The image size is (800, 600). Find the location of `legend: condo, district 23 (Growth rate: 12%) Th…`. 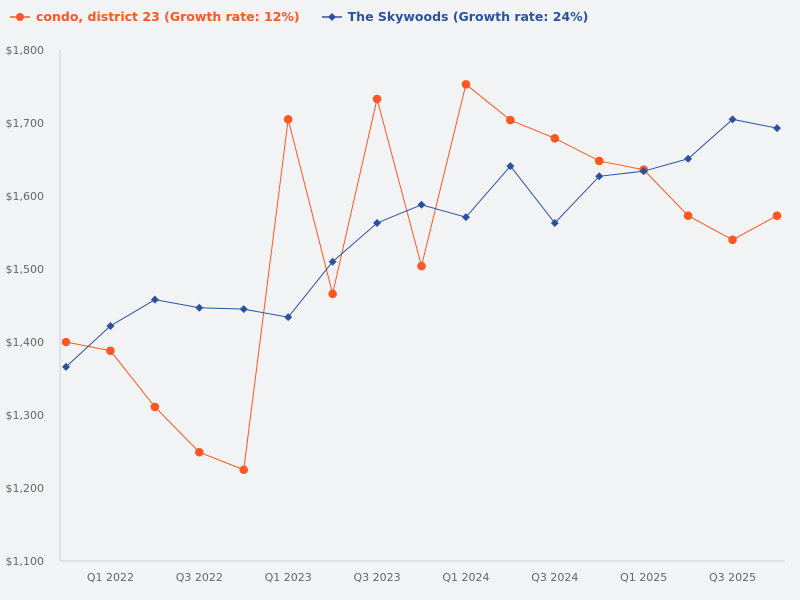

legend: condo, district 23 (Growth rate: 12%) Th… is located at coordinates (299, 16).